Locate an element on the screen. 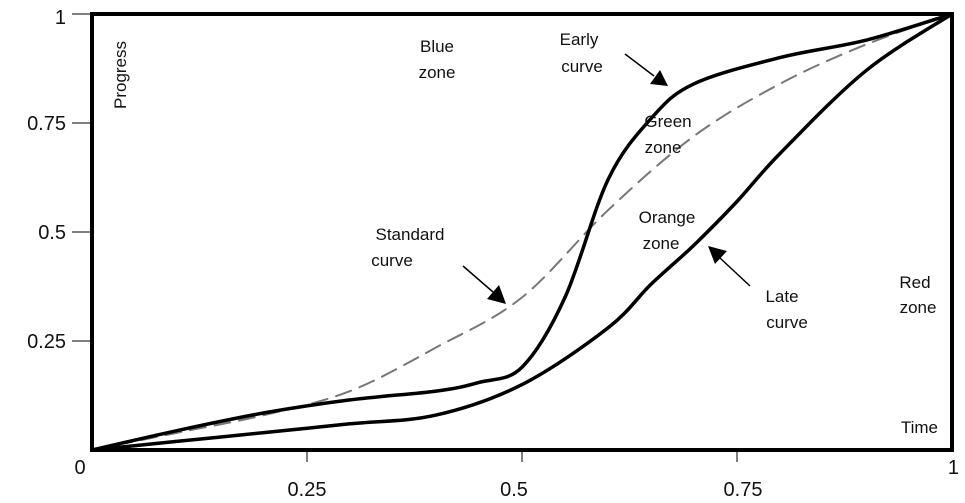 This screenshot has height=503, width=965. zone-label-line: Green is located at coordinates (667, 121).